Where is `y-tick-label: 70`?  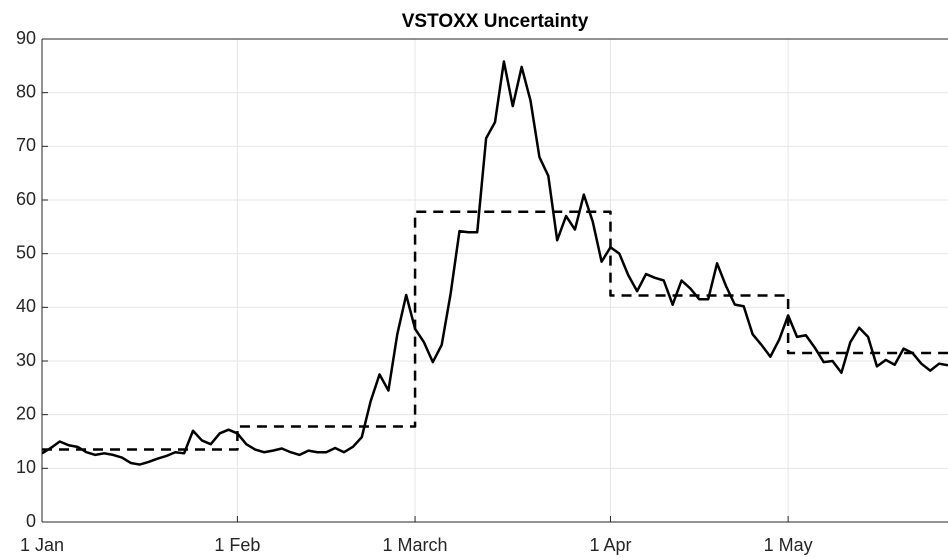
y-tick-label: 70 is located at coordinates (26, 145).